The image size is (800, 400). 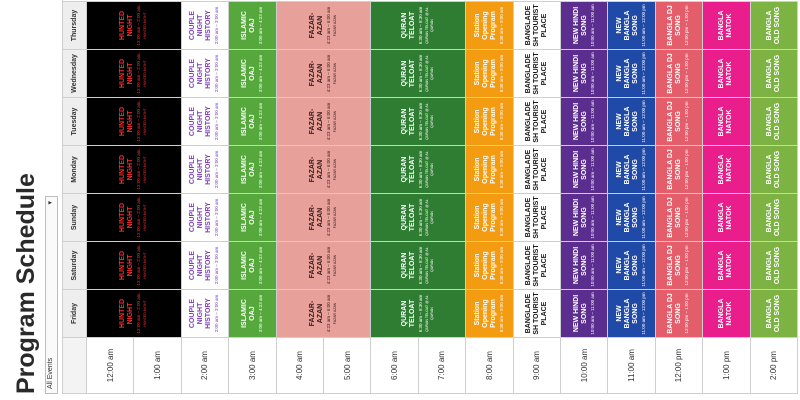 I want to click on events-filter-select: All Events ▾, so click(x=51, y=295).